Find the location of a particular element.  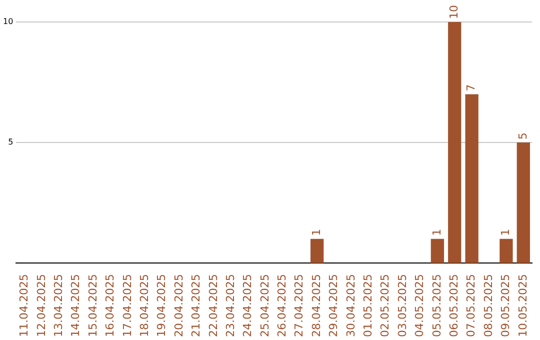

x-tick-label: 22.04.2025 is located at coordinates (213, 306).